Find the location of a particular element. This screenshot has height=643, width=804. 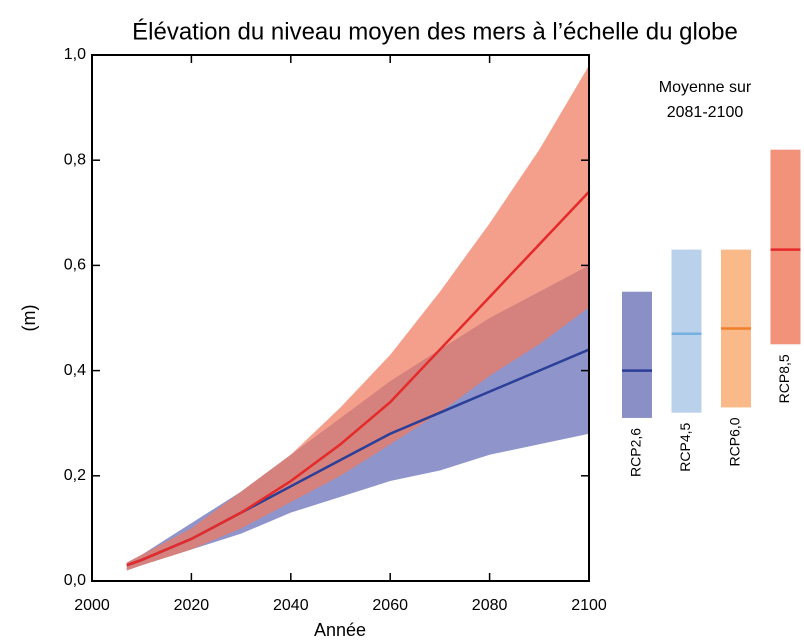

x-tick-label: 2080 is located at coordinates (490, 605).